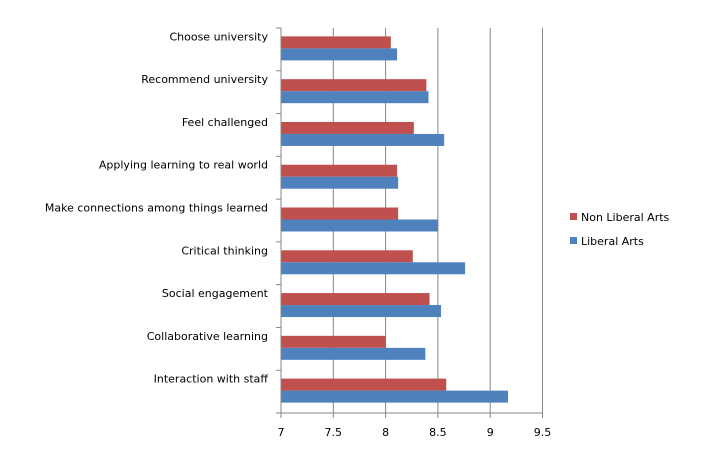 The image size is (720, 468). I want to click on legend-label: Non Liberal Arts, so click(625, 217).